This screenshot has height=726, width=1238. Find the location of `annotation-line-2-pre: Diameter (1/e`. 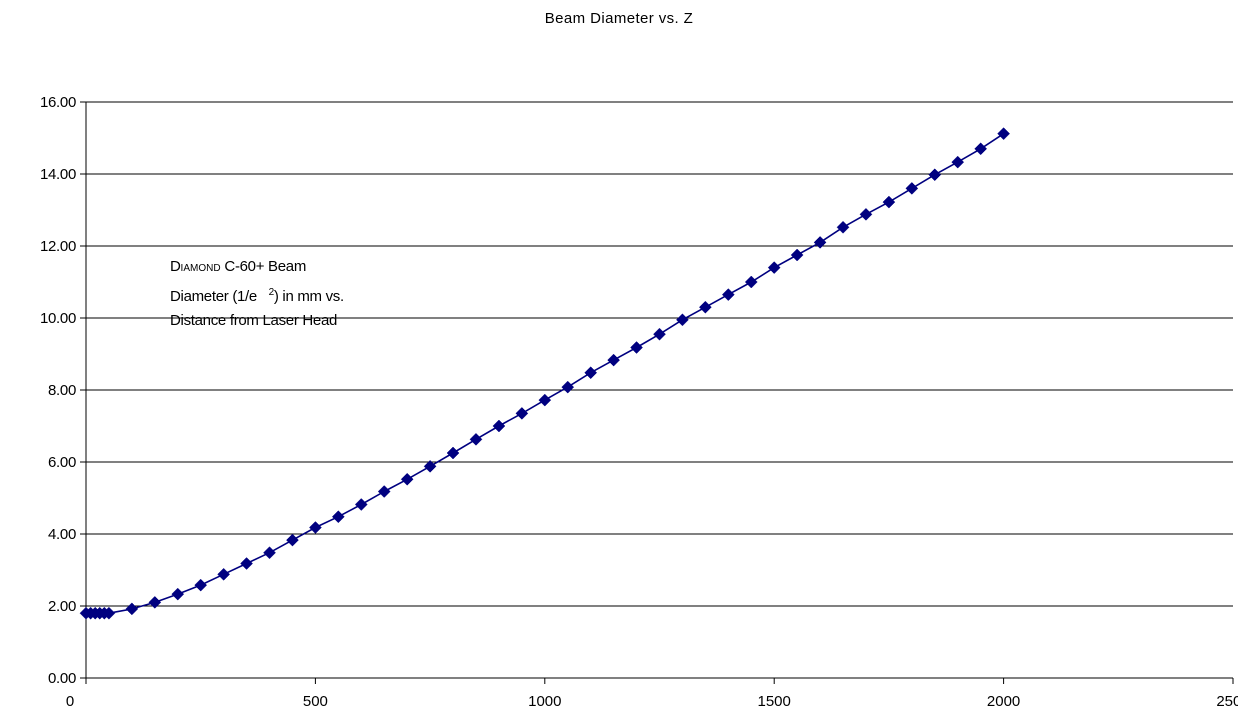

annotation-line-2-pre: Diameter (1/e is located at coordinates (213, 296).